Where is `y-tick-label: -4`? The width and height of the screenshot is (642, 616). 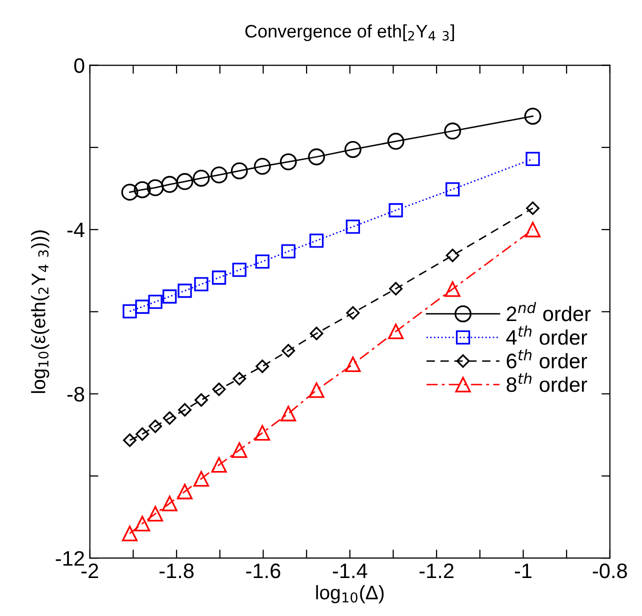
y-tick-label: -4 is located at coordinates (75, 230).